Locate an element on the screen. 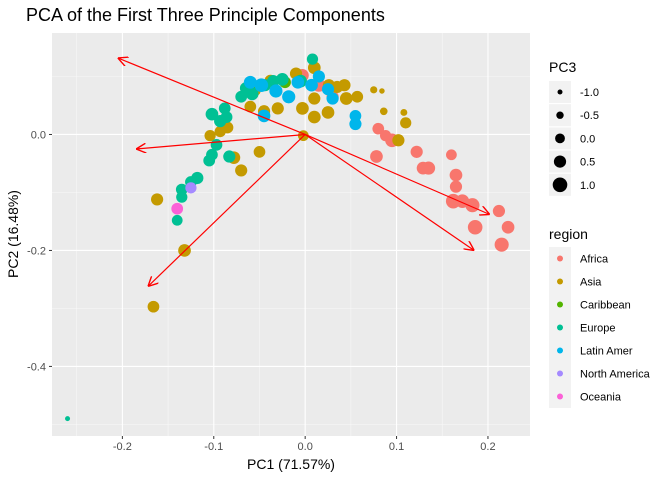 The image size is (672, 480). y-tick-label: 0.0 is located at coordinates (38, 135).